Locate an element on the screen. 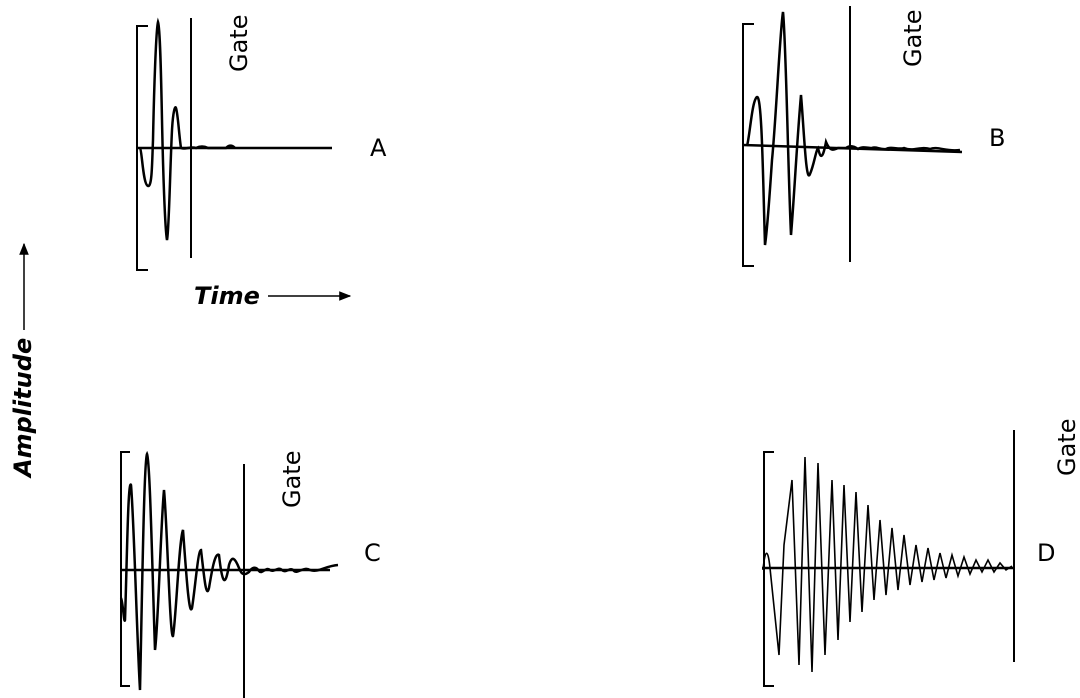  panel-b: Gate B is located at coordinates (873, 136).